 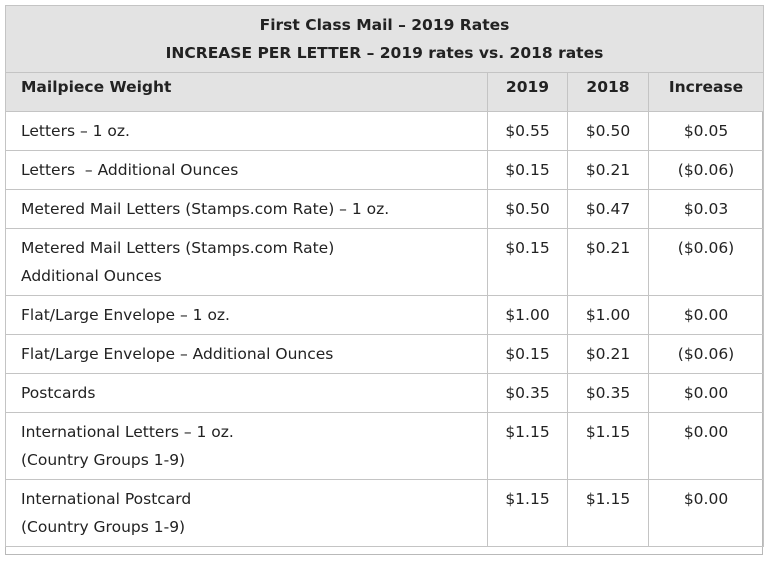 What do you see at coordinates (706, 209) in the screenshot?
I see `cell-increase: $0.03` at bounding box center [706, 209].